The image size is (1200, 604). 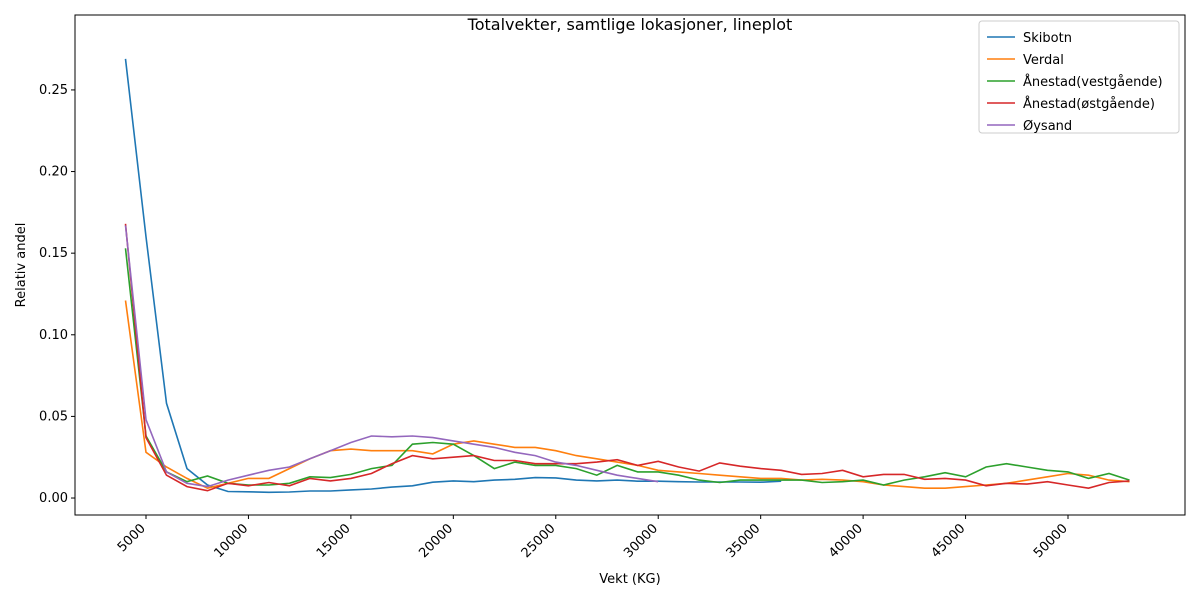 I want to click on legend-label: Ånestad(vestgående), so click(x=1093, y=82).